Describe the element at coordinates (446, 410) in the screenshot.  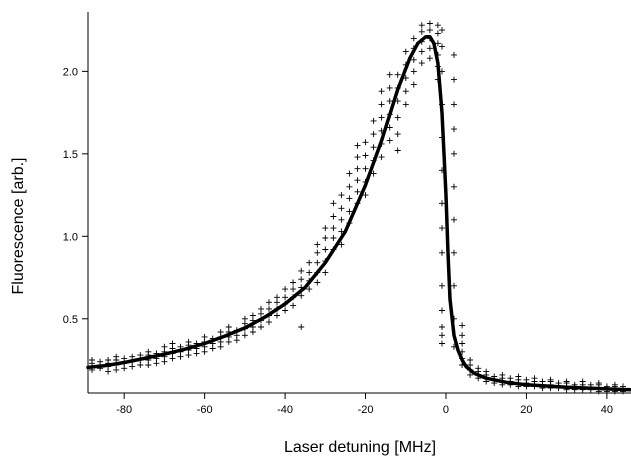
I see `x-tick-label: 0` at that location.